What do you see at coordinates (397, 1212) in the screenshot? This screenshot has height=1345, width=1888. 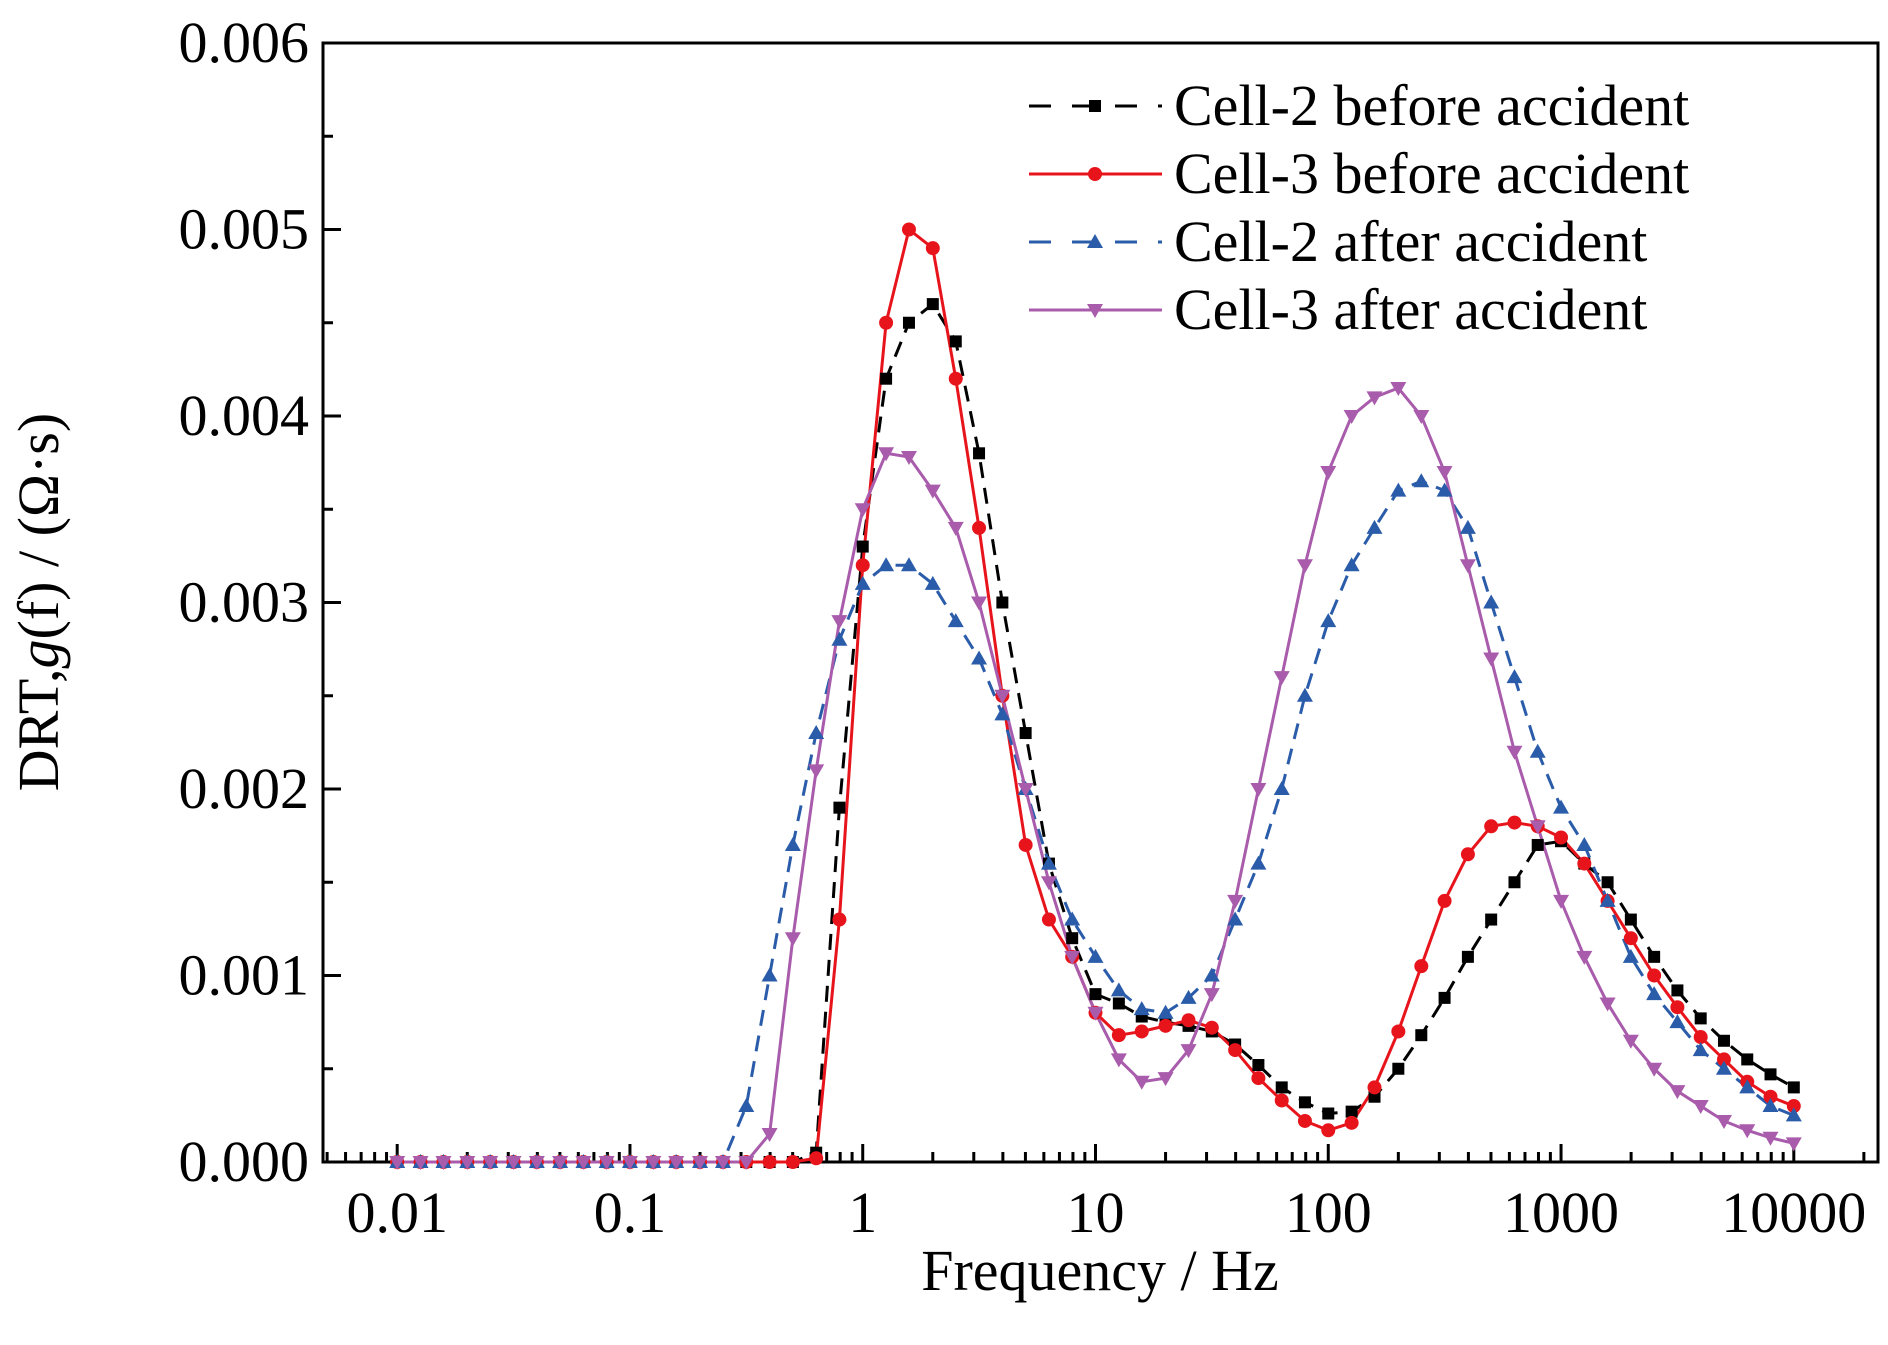 I see `x-tick-label: 0.01` at bounding box center [397, 1212].